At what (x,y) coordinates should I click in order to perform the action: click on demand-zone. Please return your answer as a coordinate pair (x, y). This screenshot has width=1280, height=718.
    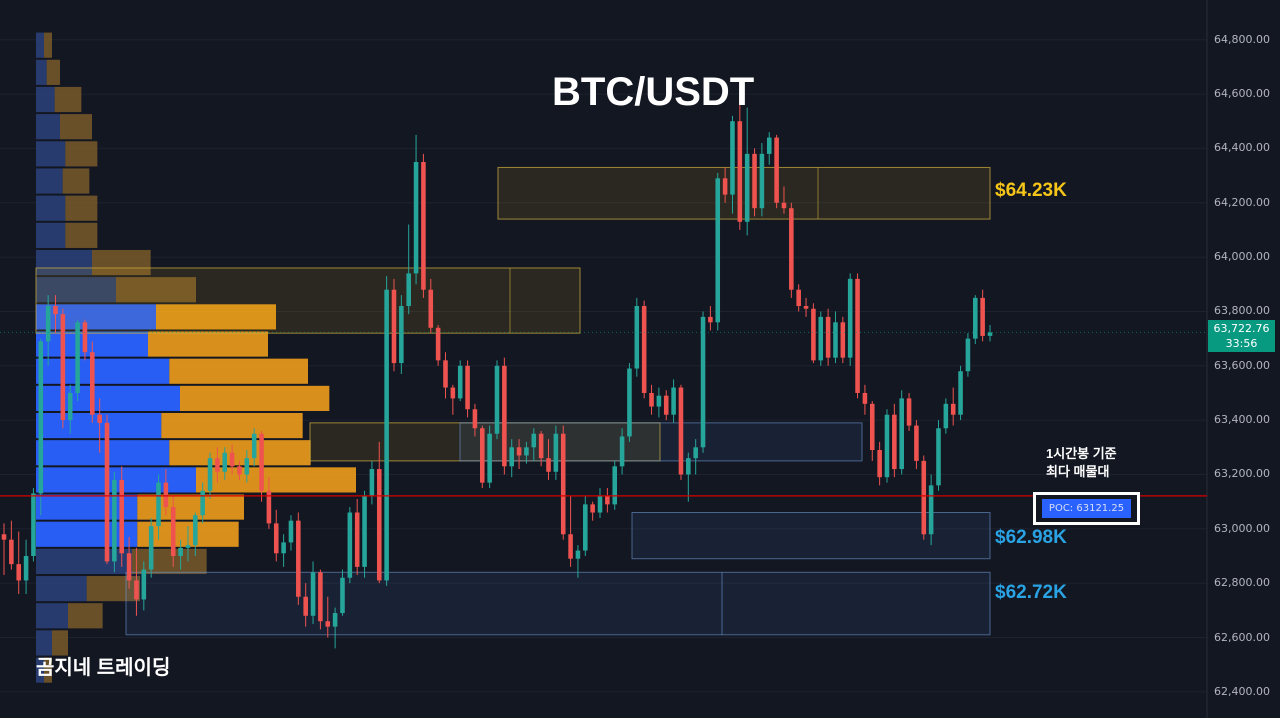
    Looking at the image, I should click on (811, 536).